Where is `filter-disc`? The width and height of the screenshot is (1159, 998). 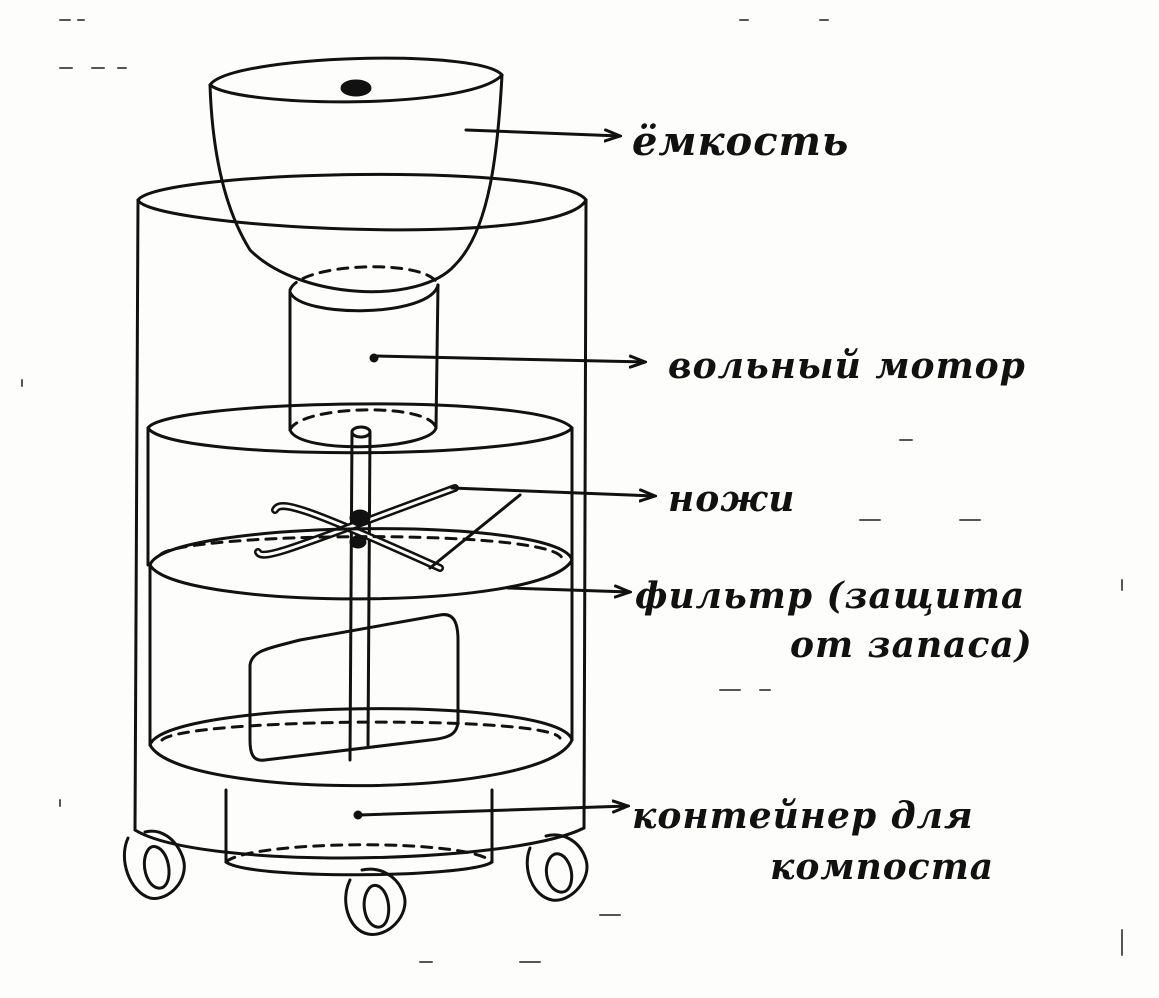
filter-disc is located at coordinates (361, 564).